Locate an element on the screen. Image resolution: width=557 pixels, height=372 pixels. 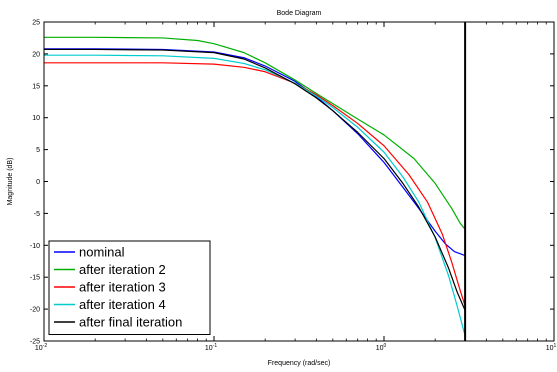
legend-label: nominal is located at coordinates (102, 252).